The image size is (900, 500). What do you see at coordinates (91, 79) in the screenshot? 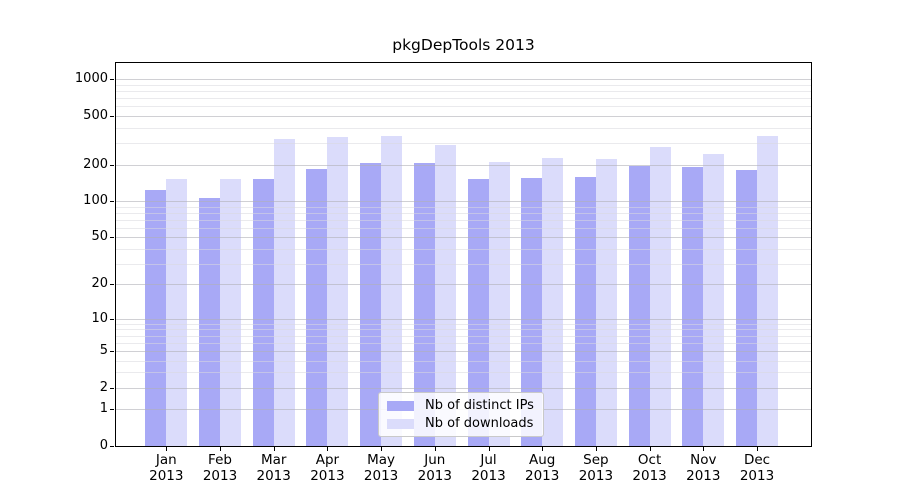
I see `y-tick-label: 1000` at bounding box center [91, 79].